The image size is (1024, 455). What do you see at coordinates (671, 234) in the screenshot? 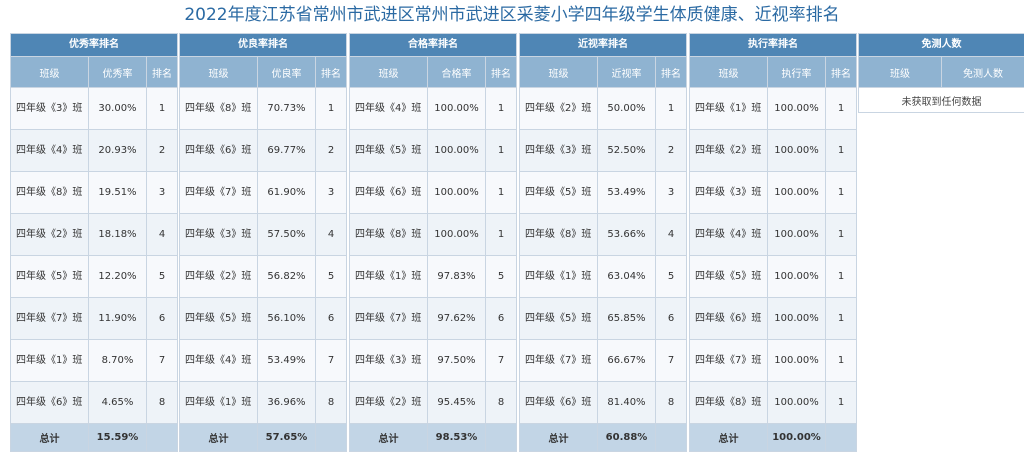
I see `cell-rank: 4` at bounding box center [671, 234].